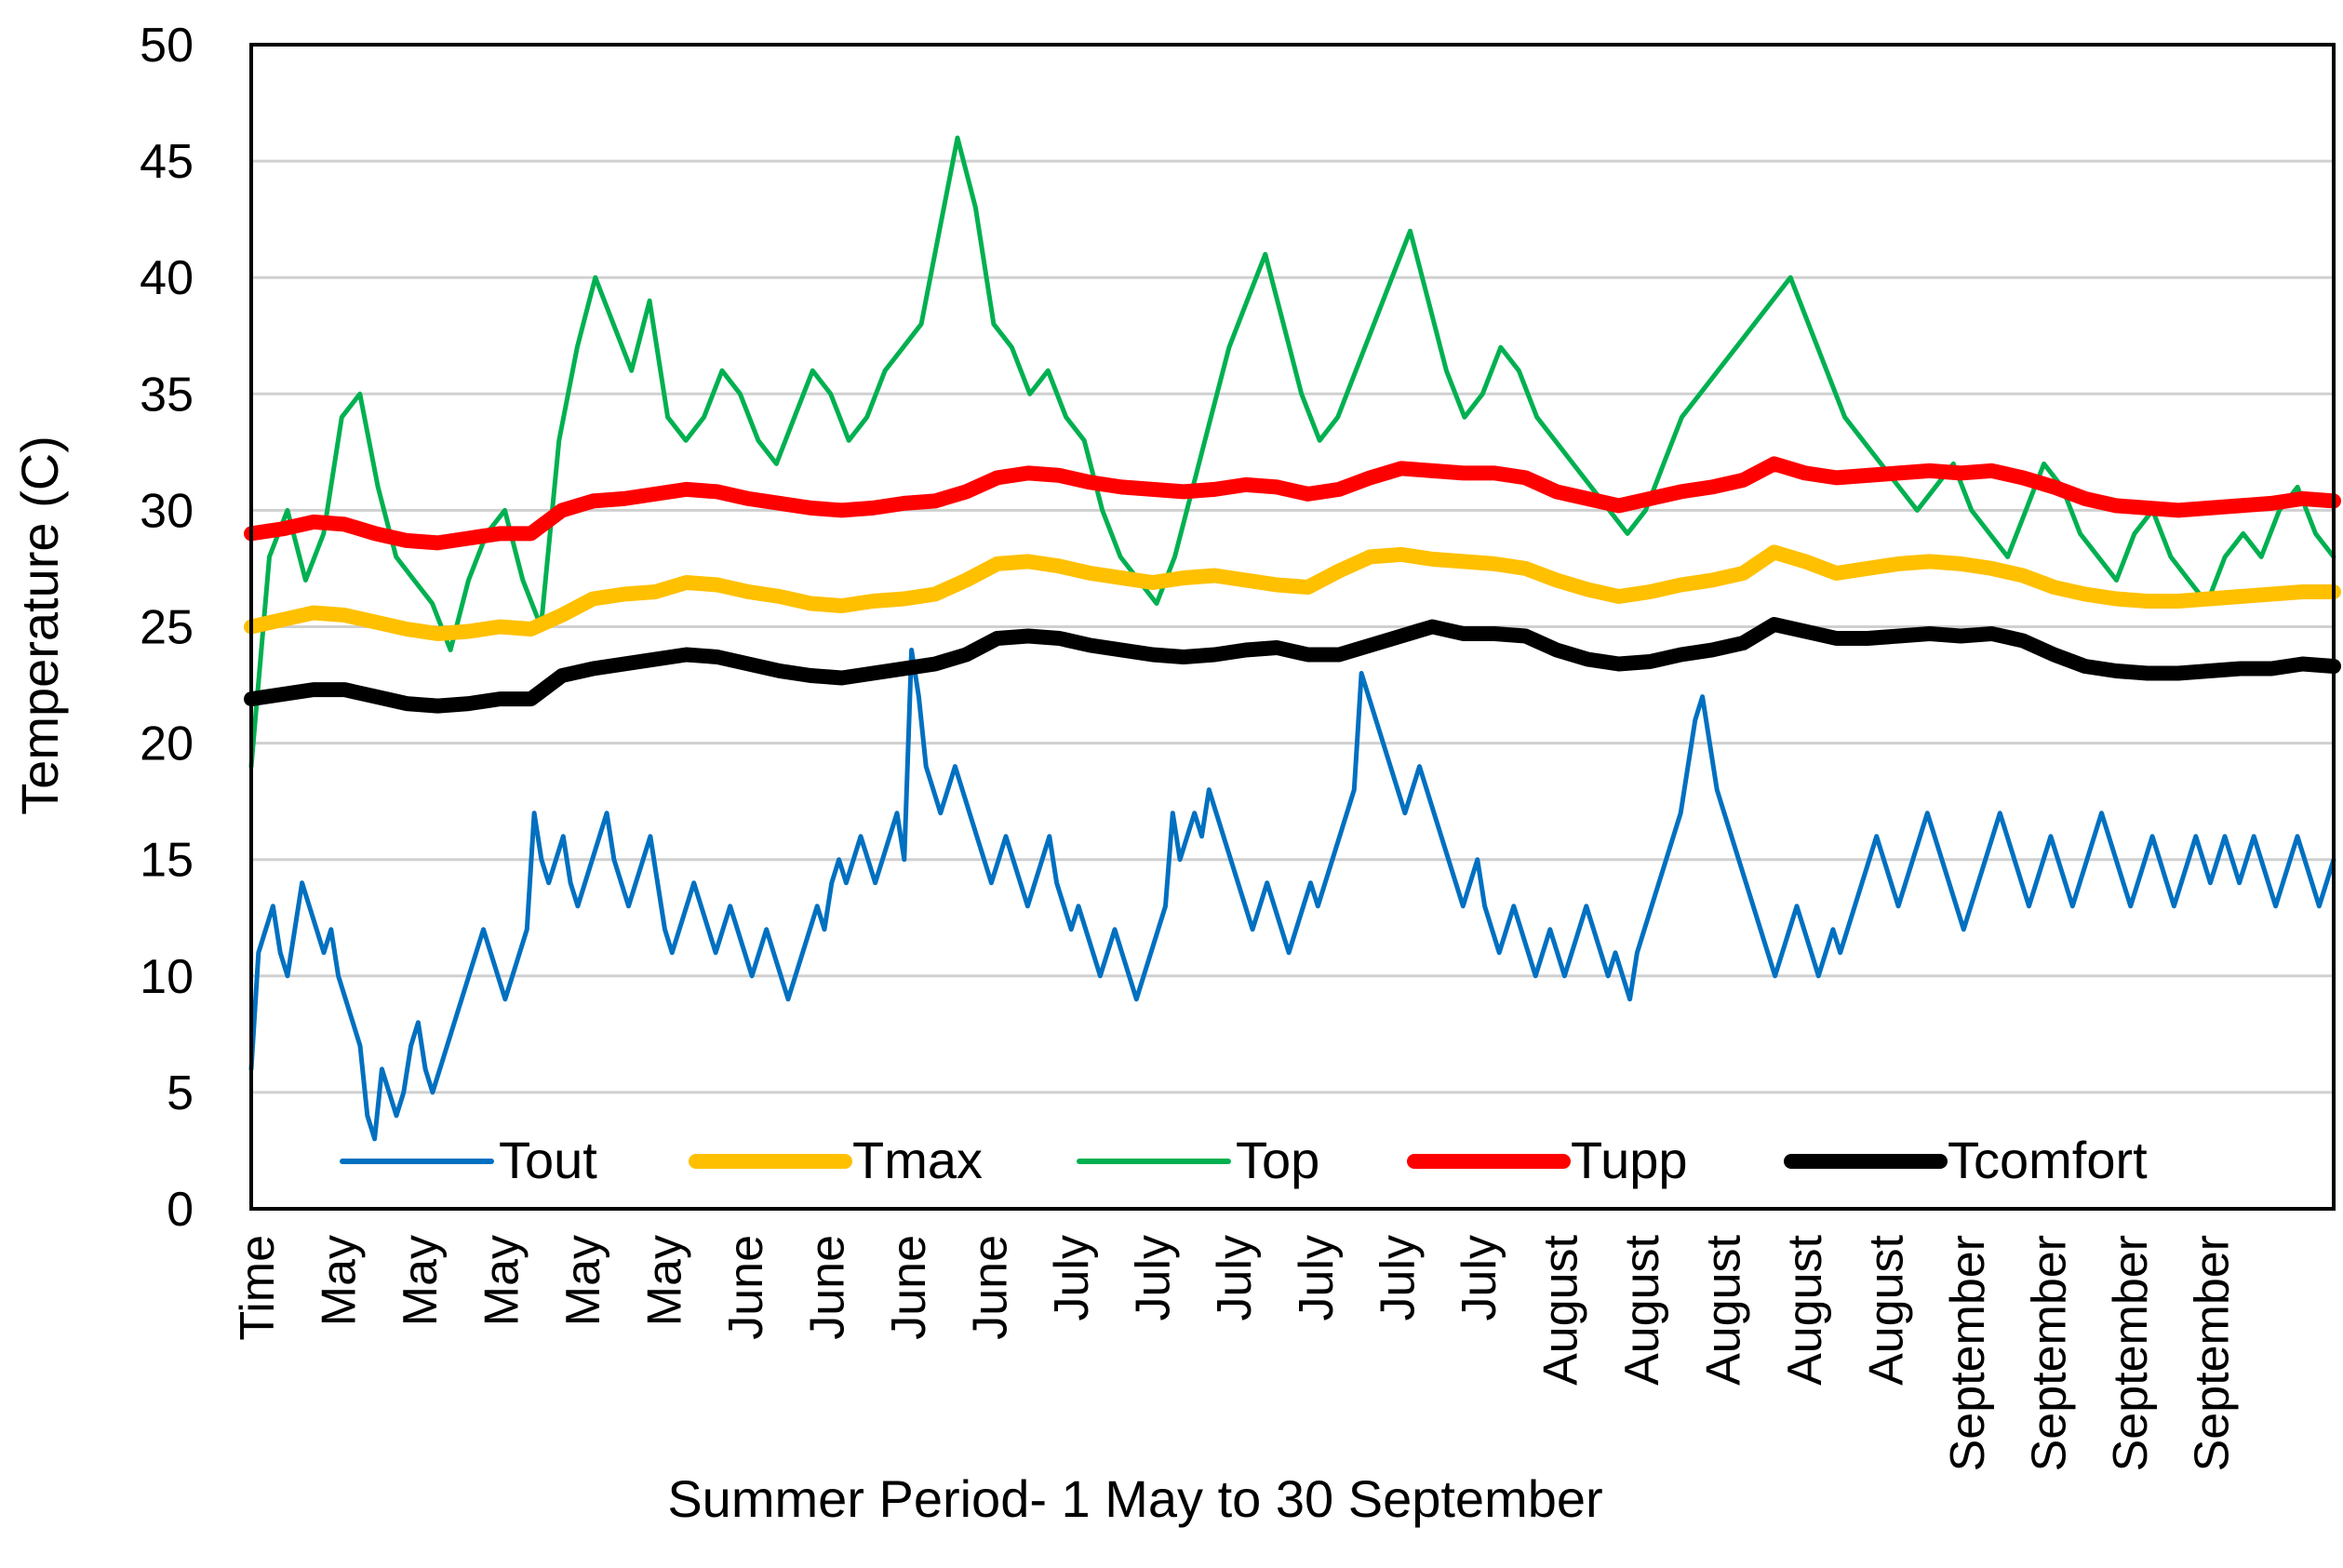 The height and width of the screenshot is (1568, 2343). I want to click on y-tick-label: 30, so click(167, 511).